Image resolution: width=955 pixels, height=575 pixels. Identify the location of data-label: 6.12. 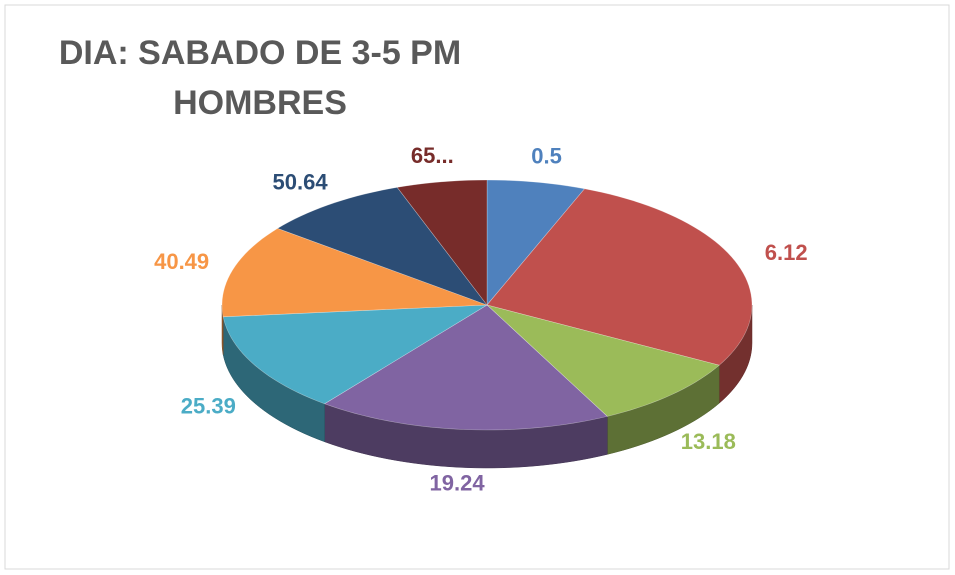
(786, 252).